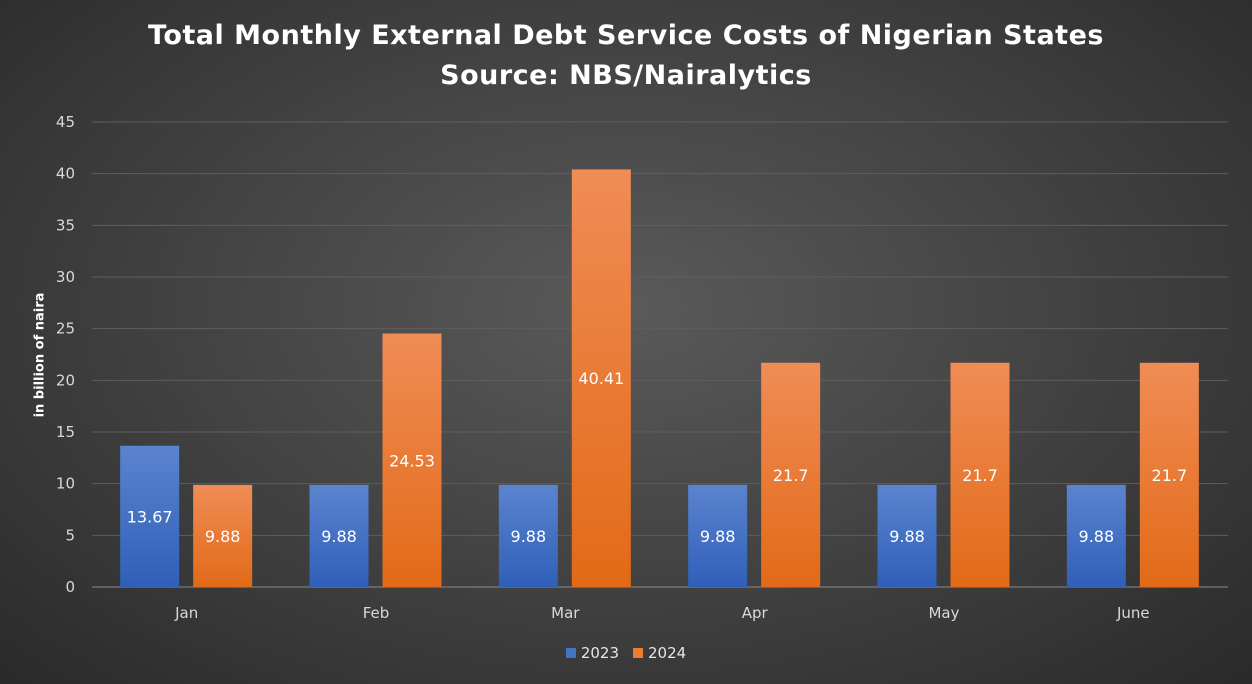  I want to click on bar-2023-may, so click(907, 535).